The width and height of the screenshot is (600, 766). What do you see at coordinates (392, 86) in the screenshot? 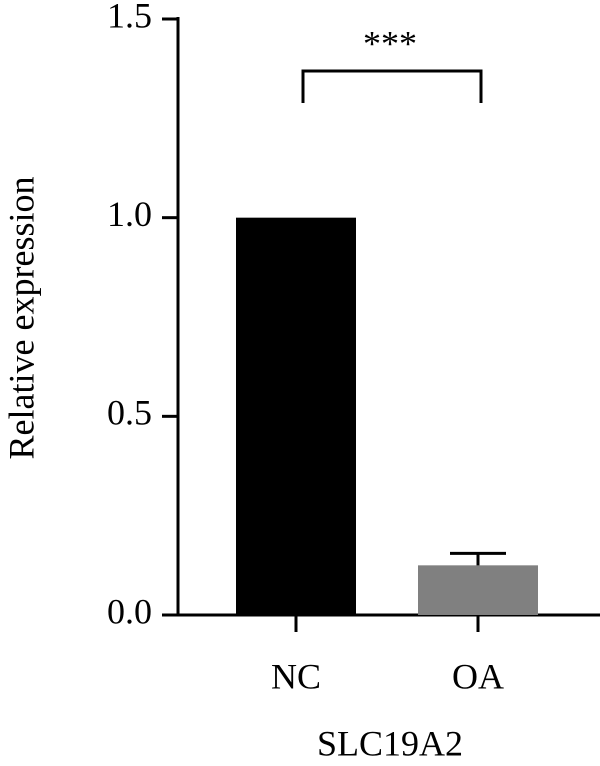
I see `significance-bracket` at bounding box center [392, 86].